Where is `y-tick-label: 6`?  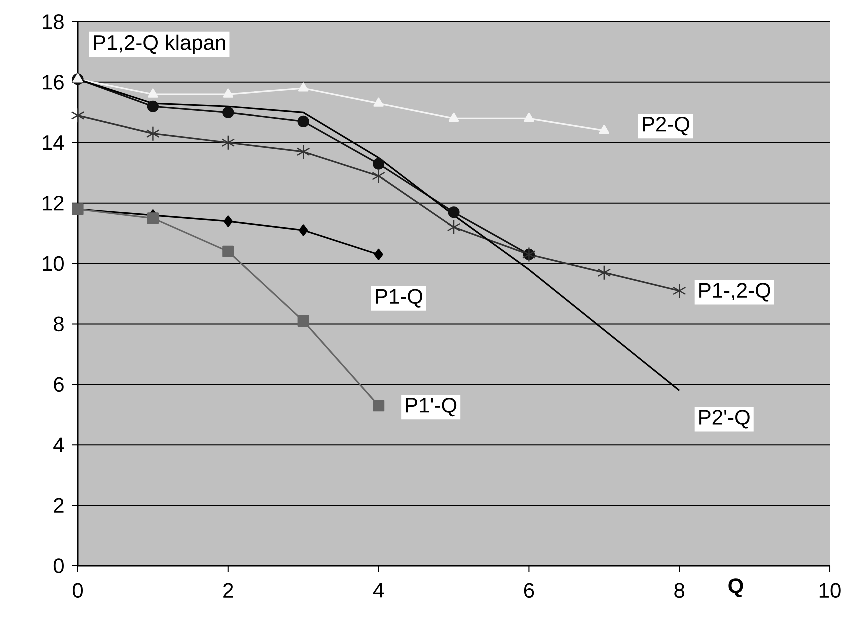 y-tick-label: 6 is located at coordinates (59, 384).